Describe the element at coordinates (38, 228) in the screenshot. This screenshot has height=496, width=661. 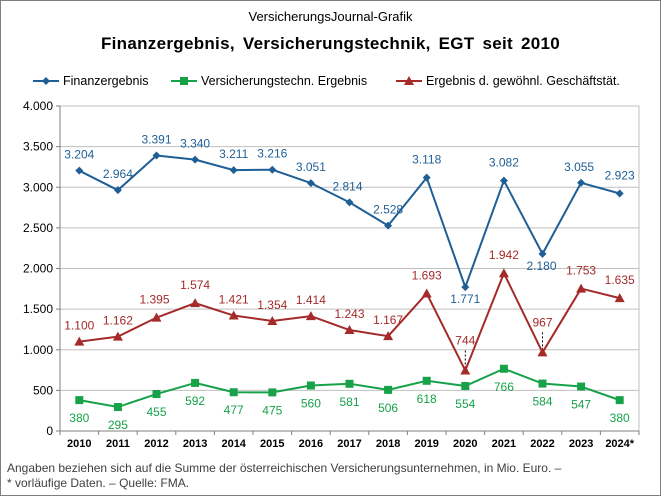
I see `y-tick-label: 2.500` at that location.